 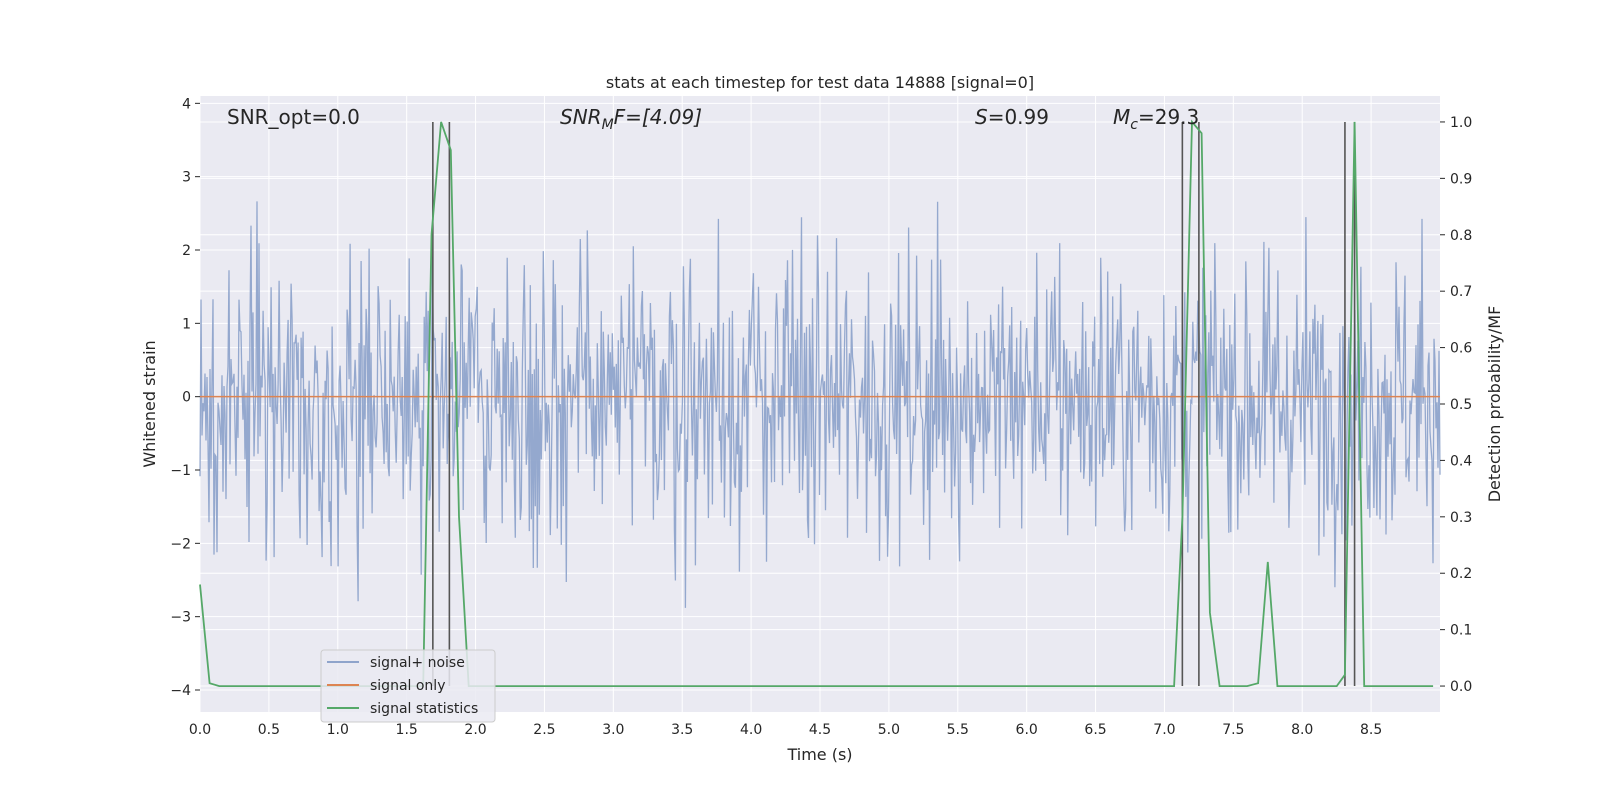 I want to click on x-tick-label: 2.5, so click(x=544, y=730).